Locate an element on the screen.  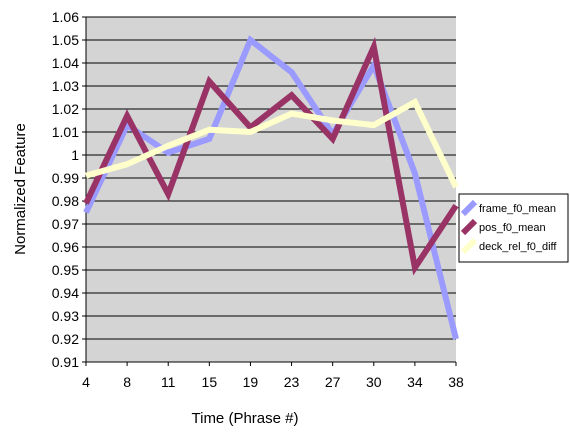
y-tick-label: 0.92 is located at coordinates (65, 339).